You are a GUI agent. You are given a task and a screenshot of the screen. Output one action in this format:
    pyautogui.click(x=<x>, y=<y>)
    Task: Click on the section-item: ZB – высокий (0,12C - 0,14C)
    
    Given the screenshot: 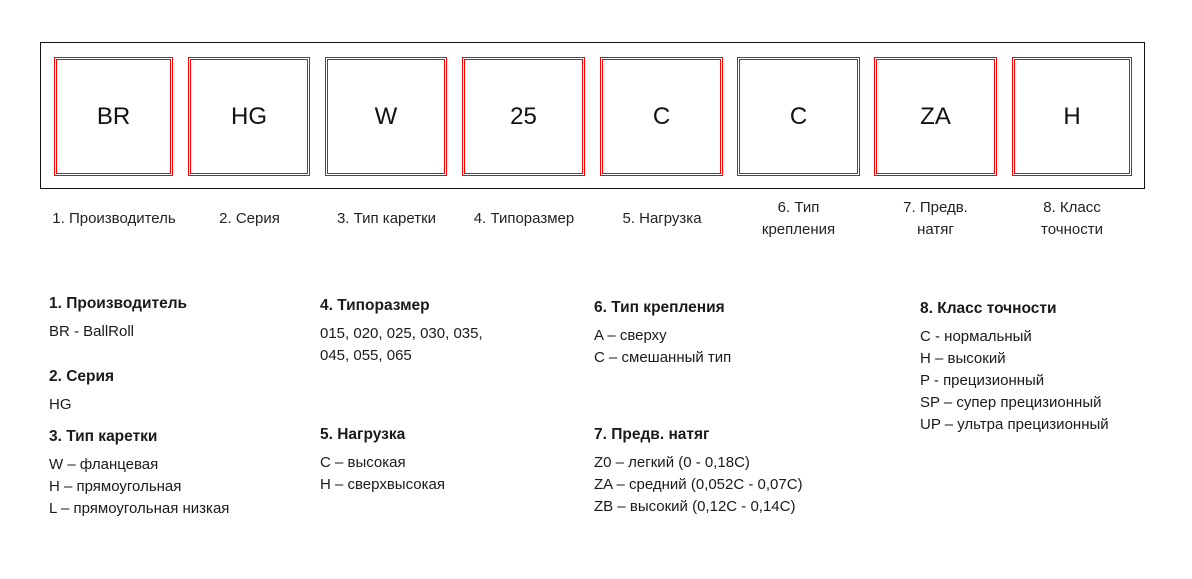 What is the action you would take?
    pyautogui.click(x=695, y=506)
    